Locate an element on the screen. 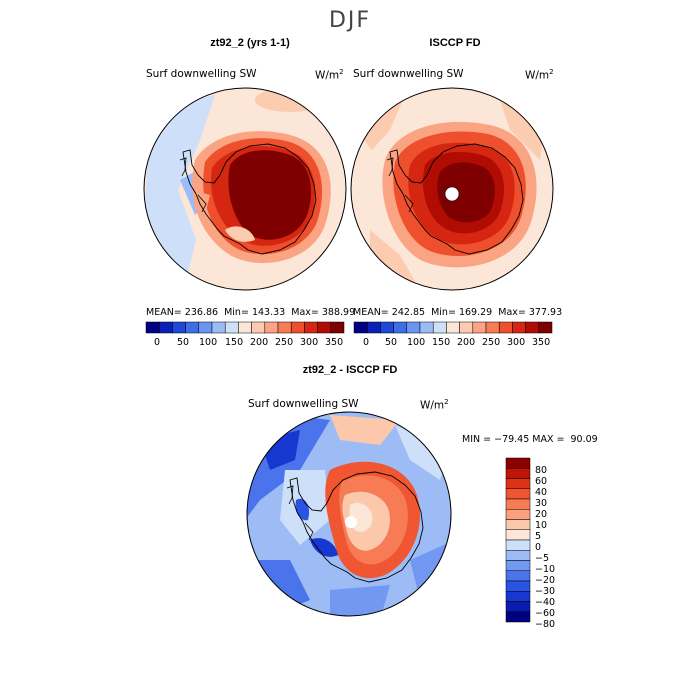  panel-1-units: W/m2 is located at coordinates (329, 75).